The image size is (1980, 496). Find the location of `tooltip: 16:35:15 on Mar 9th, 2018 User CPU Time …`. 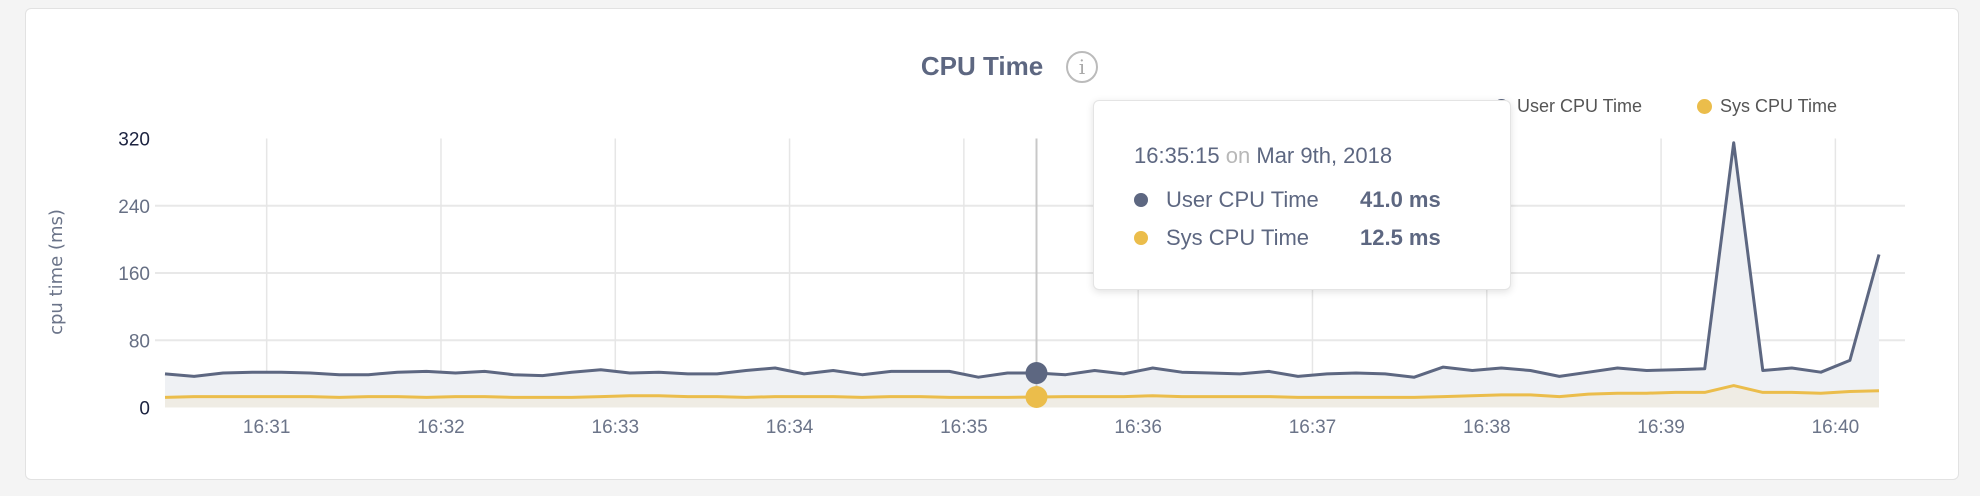

tooltip: 16:35:15 on Mar 9th, 2018 User CPU Time … is located at coordinates (1302, 195).